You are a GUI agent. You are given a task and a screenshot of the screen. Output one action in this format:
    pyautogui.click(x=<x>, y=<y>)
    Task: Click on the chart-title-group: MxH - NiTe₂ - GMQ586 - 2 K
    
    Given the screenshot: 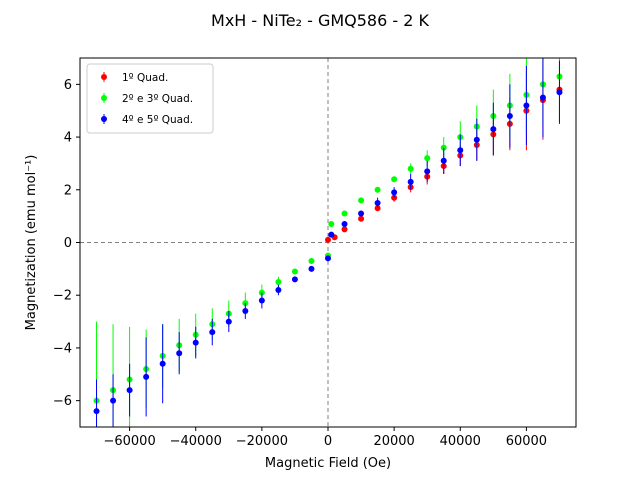 What is the action you would take?
    pyautogui.click(x=320, y=20)
    